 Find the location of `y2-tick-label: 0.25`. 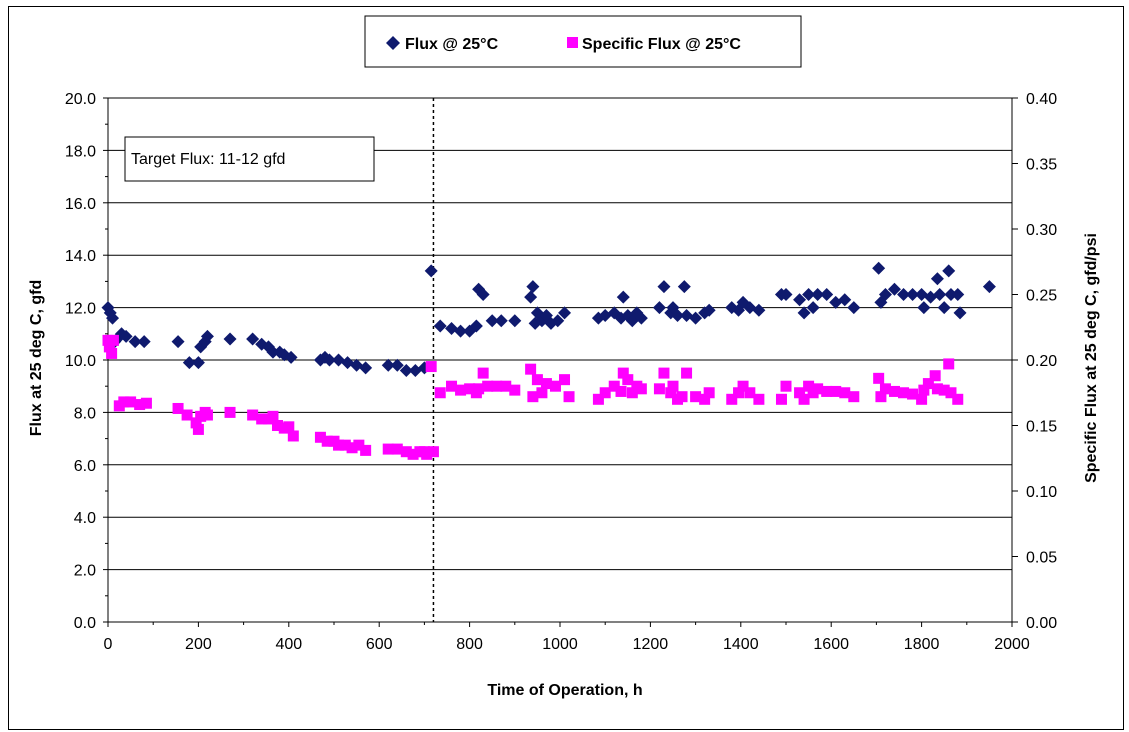

y2-tick-label: 0.25 is located at coordinates (1041, 296).